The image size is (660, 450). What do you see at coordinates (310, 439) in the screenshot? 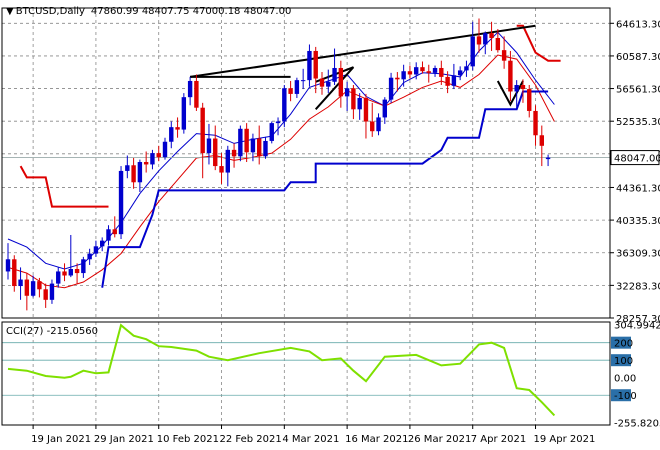
I see `time-tick-label: 4 Mar 2021` at bounding box center [310, 439].